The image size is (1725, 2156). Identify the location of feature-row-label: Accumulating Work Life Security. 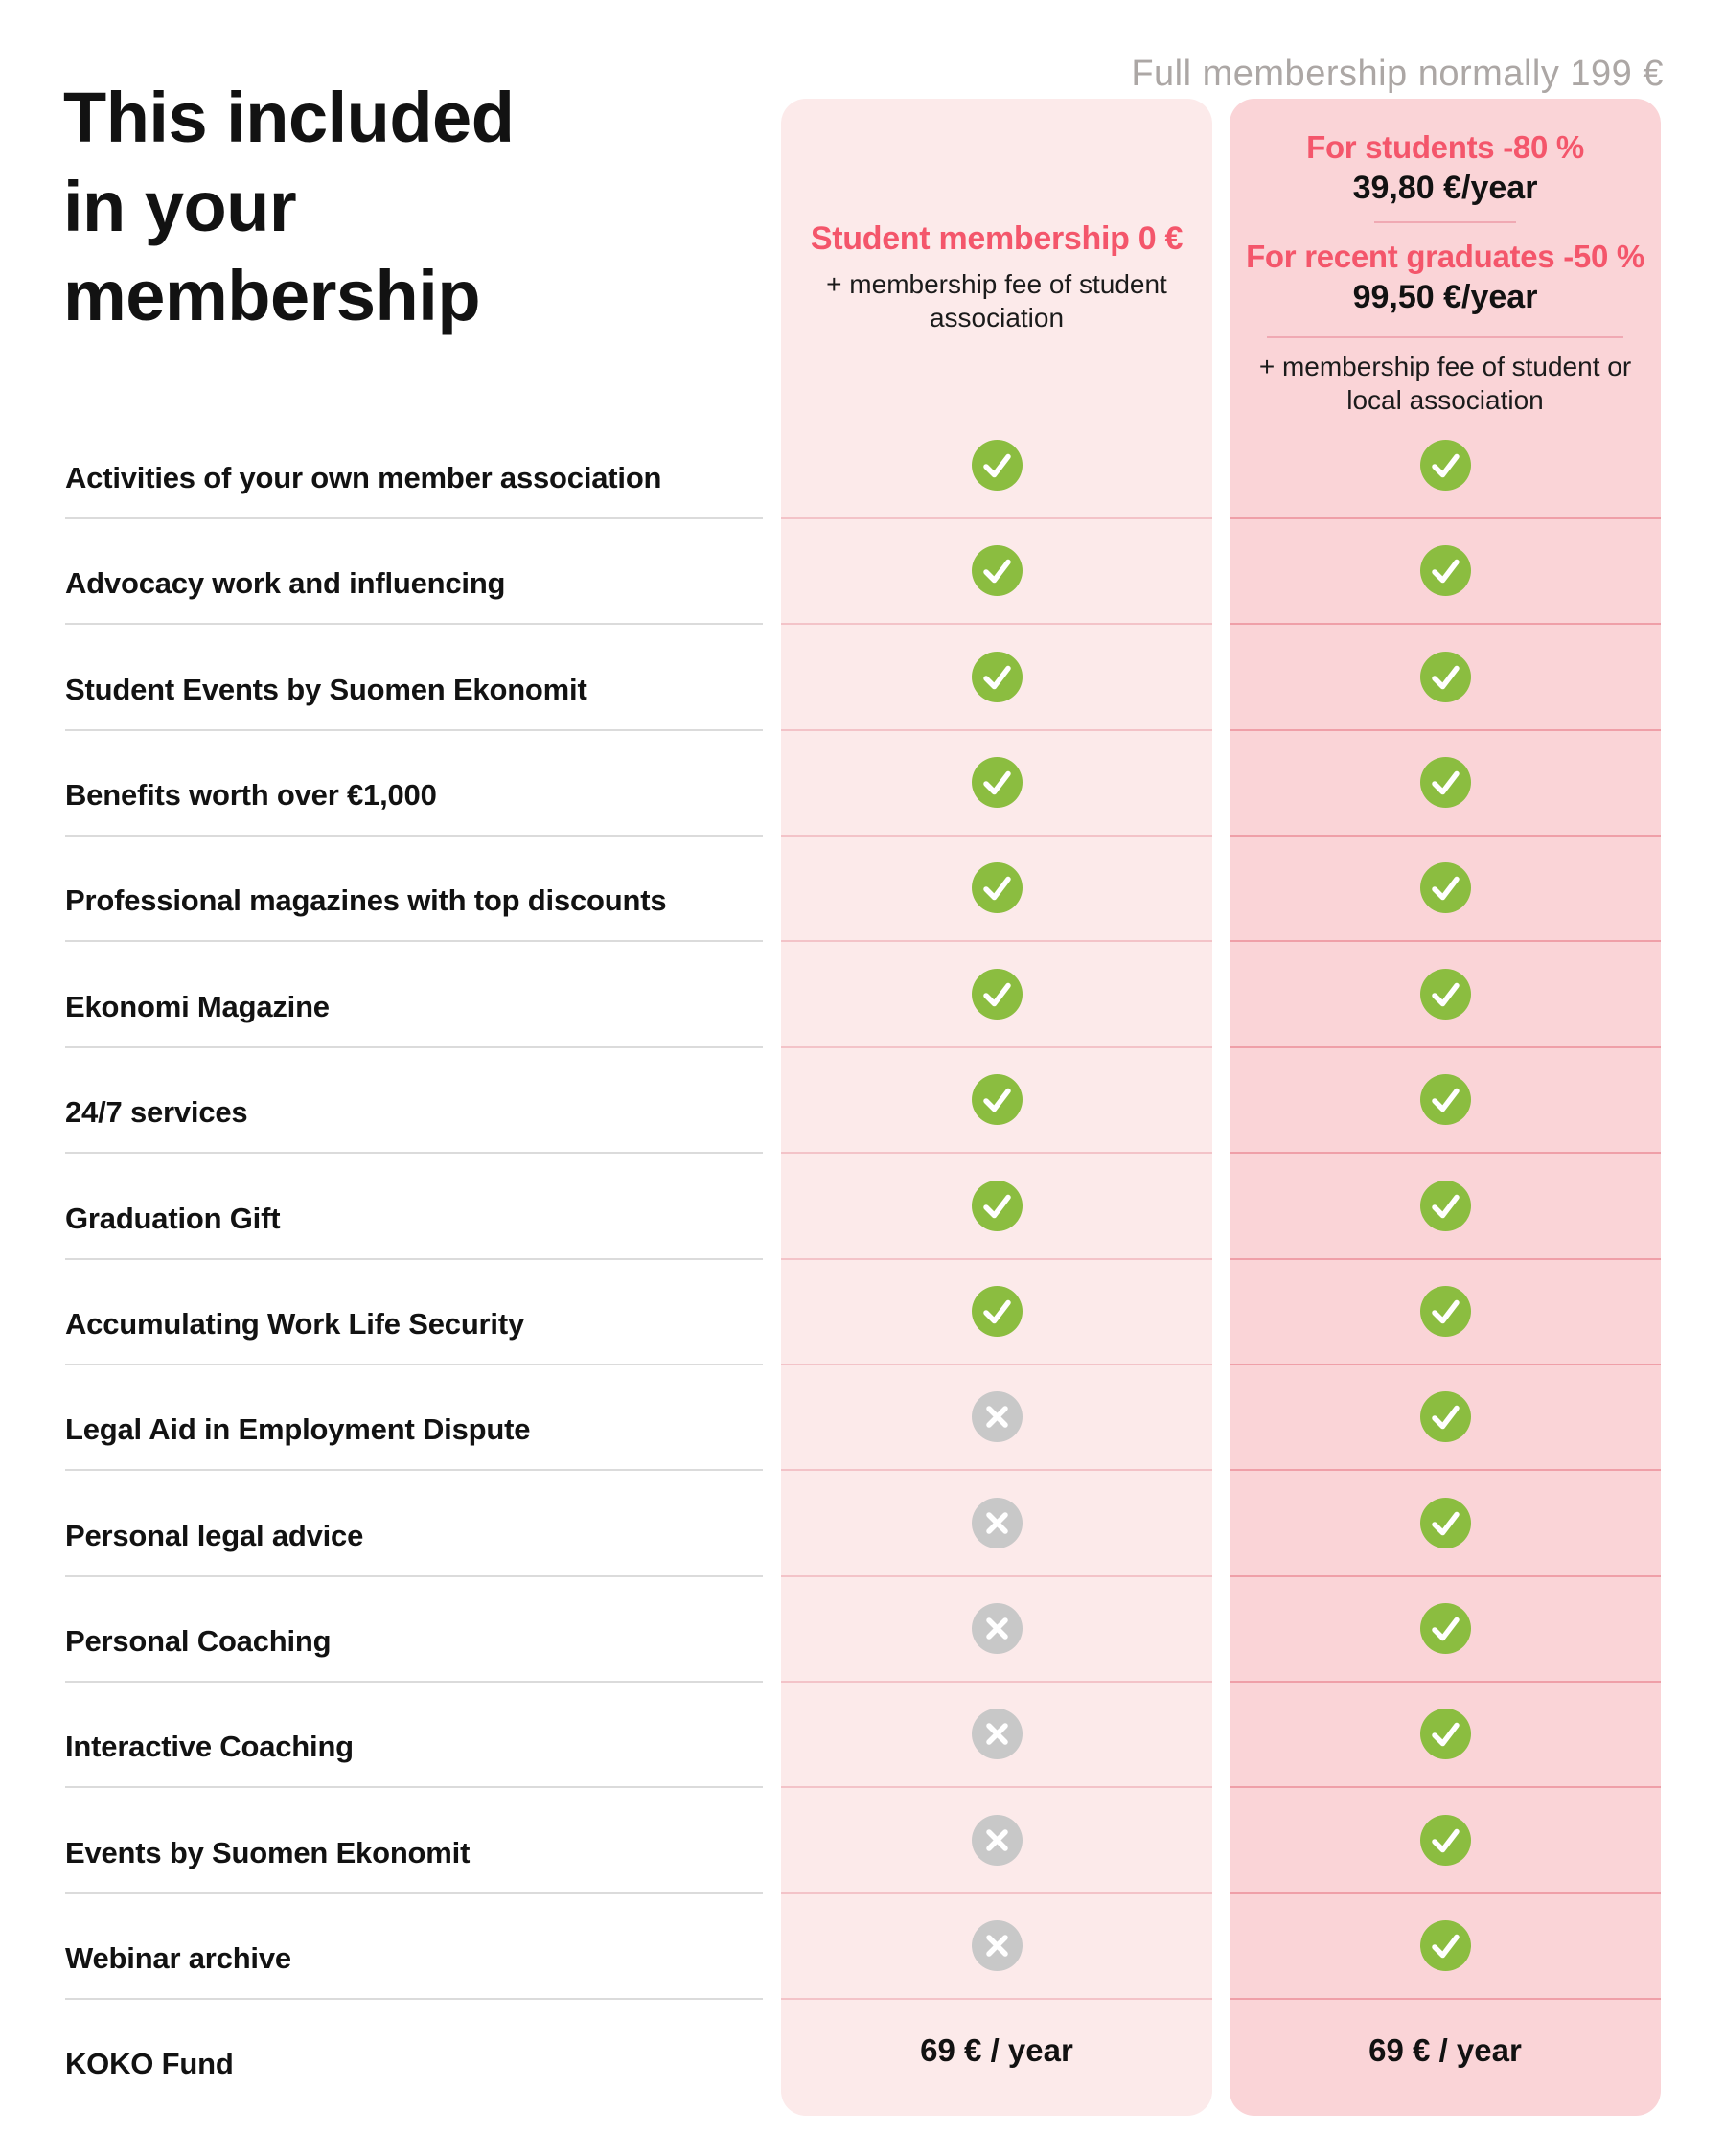
(294, 1324).